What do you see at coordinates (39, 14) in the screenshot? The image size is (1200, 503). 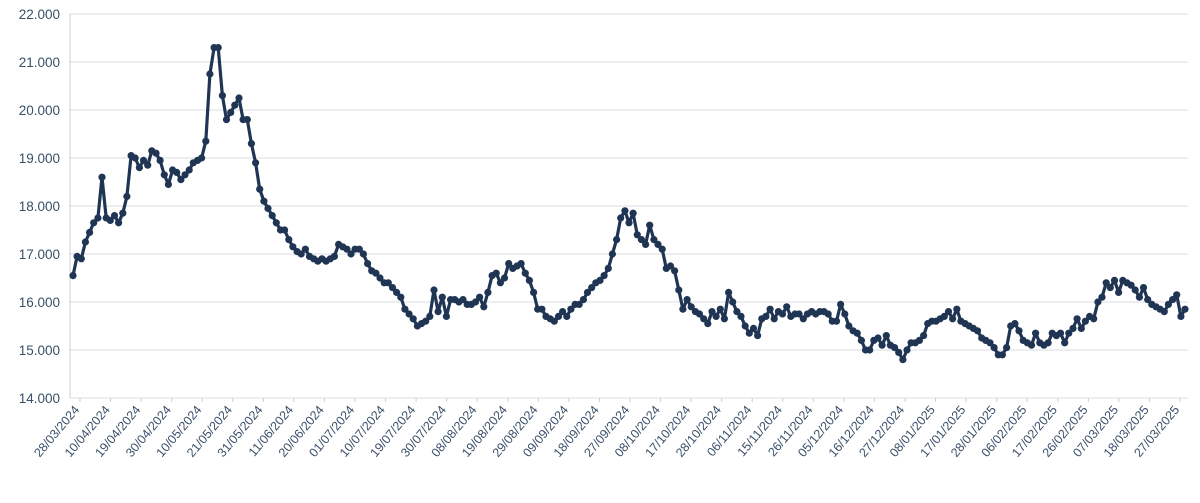 I see `y-tick-label: 22.000` at bounding box center [39, 14].